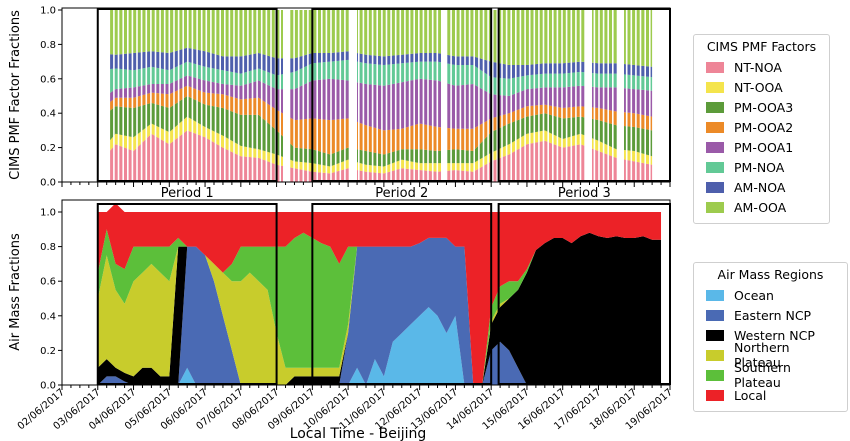 The width and height of the screenshot is (850, 441). I want to click on top-y-tick-label: 0.0, so click(48, 183).